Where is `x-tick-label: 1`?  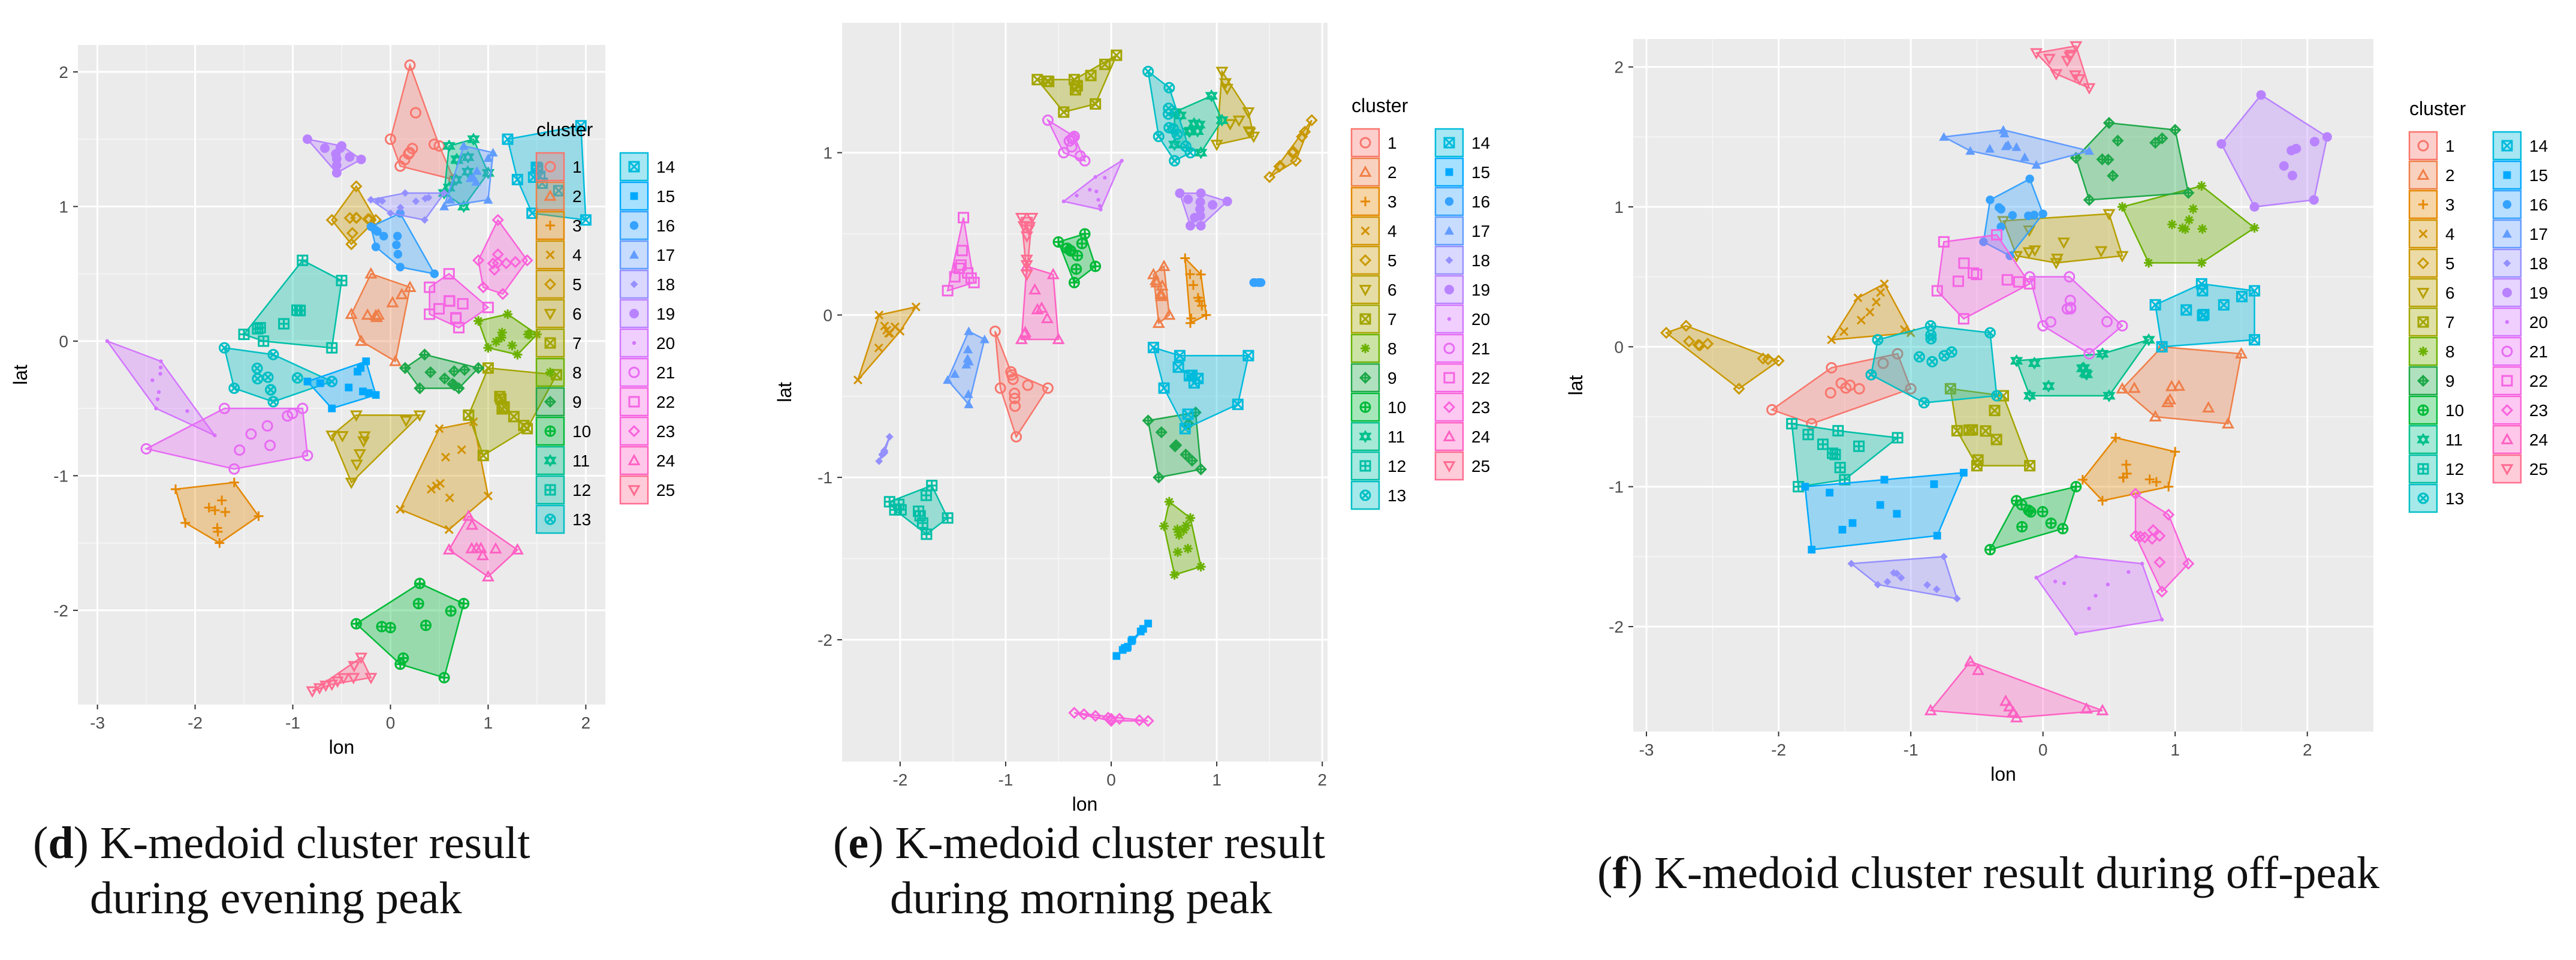
x-tick-label: 1 is located at coordinates (489, 723).